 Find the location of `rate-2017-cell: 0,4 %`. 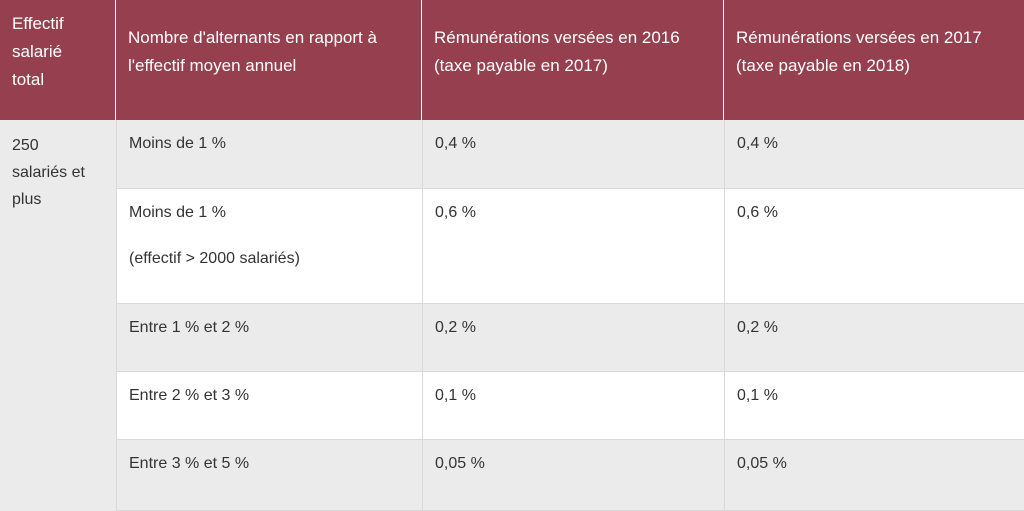

rate-2017-cell: 0,4 % is located at coordinates (874, 154).